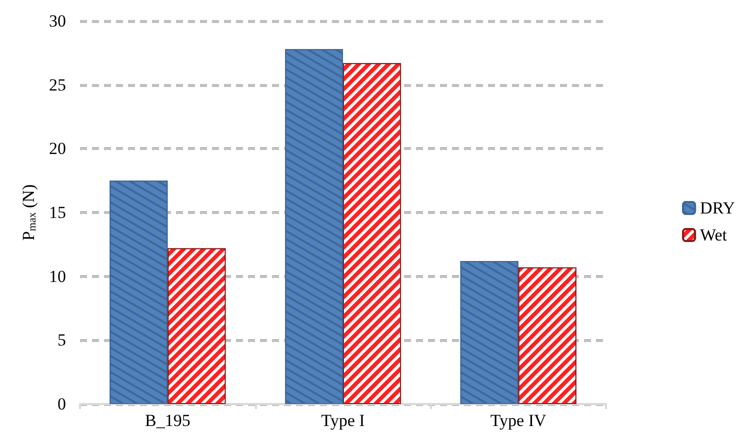  What do you see at coordinates (57, 212) in the screenshot?
I see `y-tick-label: 15` at bounding box center [57, 212].